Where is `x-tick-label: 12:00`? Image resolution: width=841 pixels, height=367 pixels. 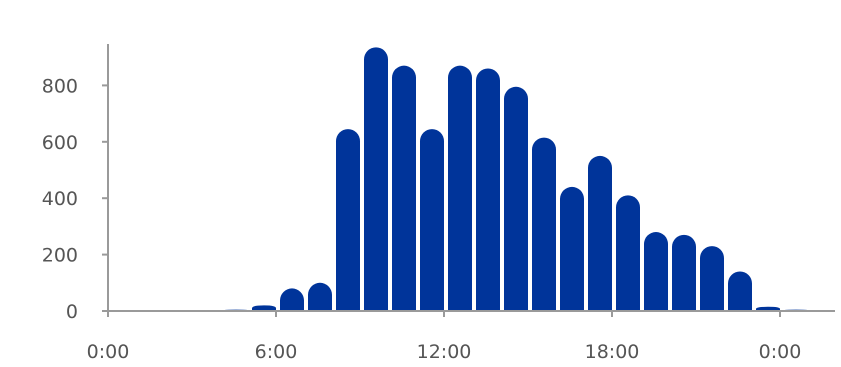 x-tick-label: 12:00 is located at coordinates (444, 352).